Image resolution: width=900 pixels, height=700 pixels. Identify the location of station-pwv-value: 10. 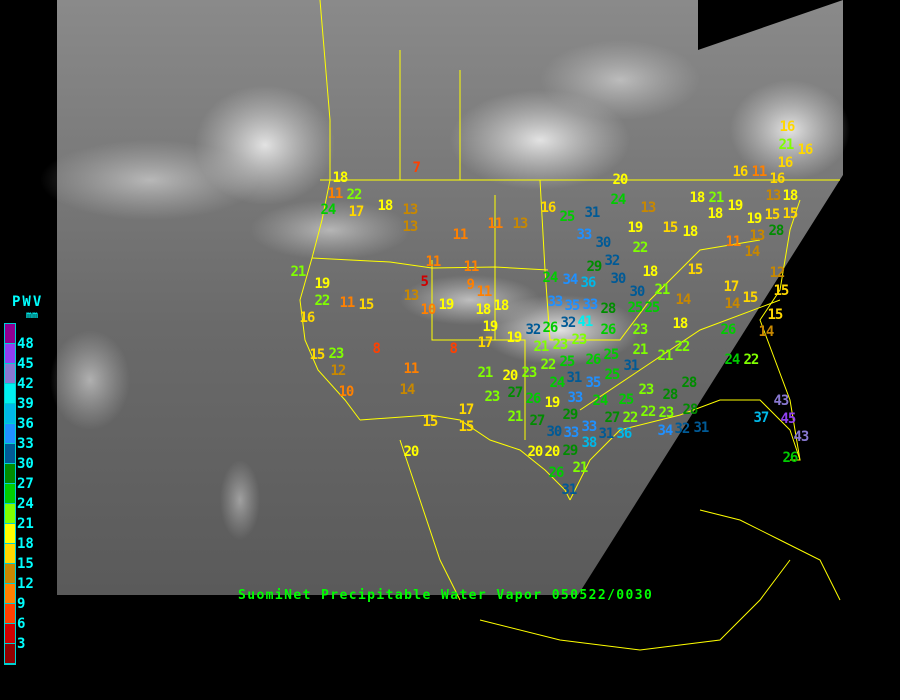
(428, 310).